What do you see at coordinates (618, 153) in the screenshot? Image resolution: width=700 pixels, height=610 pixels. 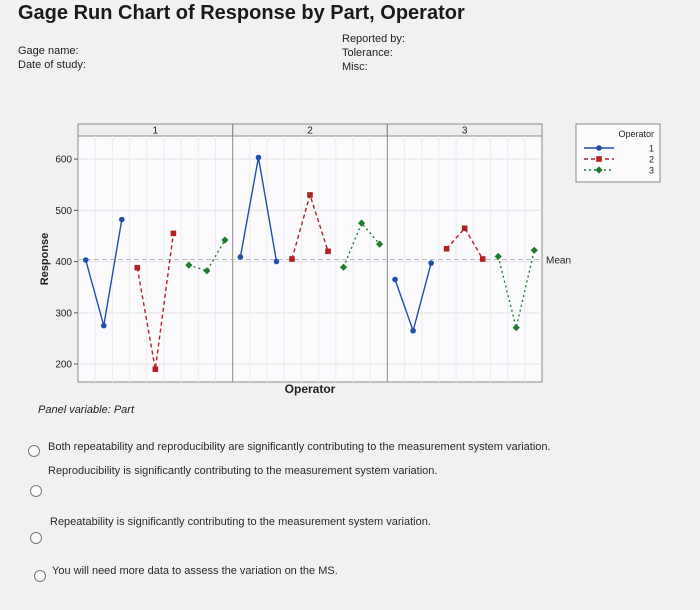 I see `legend-box` at bounding box center [618, 153].